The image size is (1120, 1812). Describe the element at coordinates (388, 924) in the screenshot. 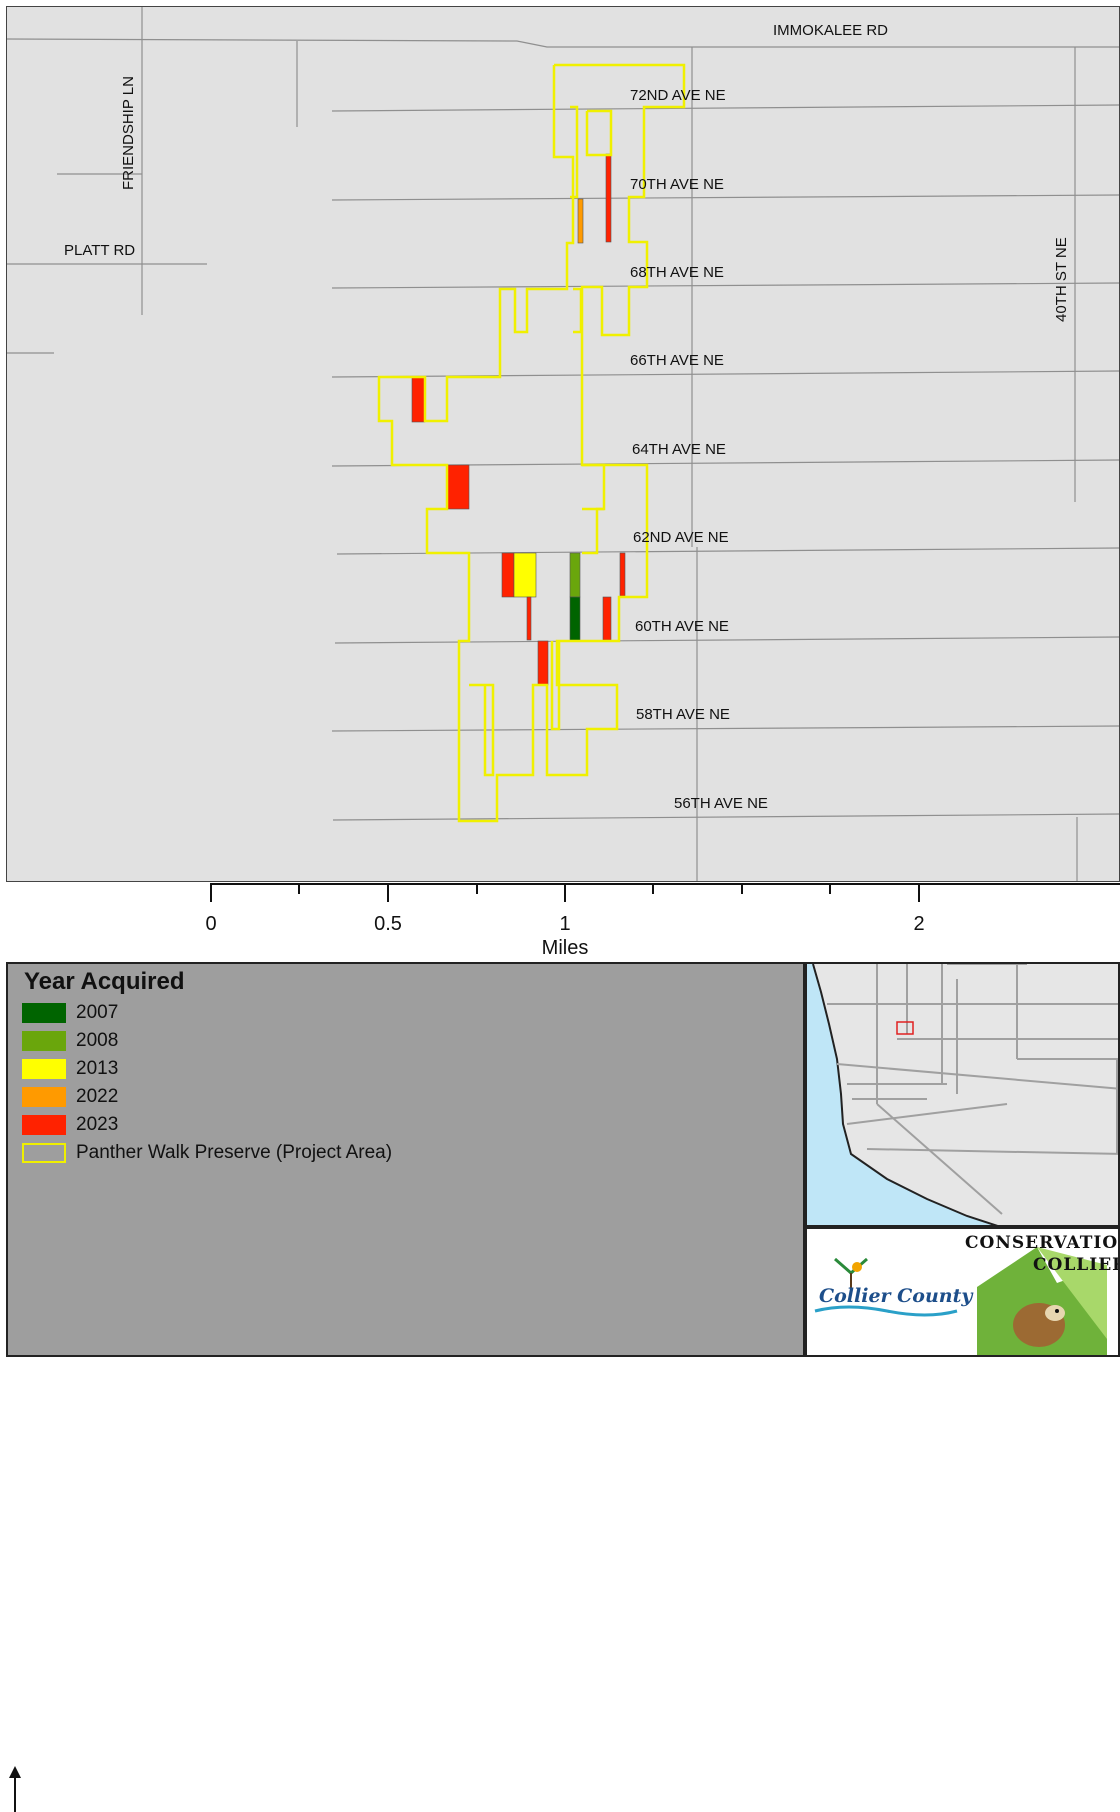

I see `scale-label-0-5: 0.5` at that location.